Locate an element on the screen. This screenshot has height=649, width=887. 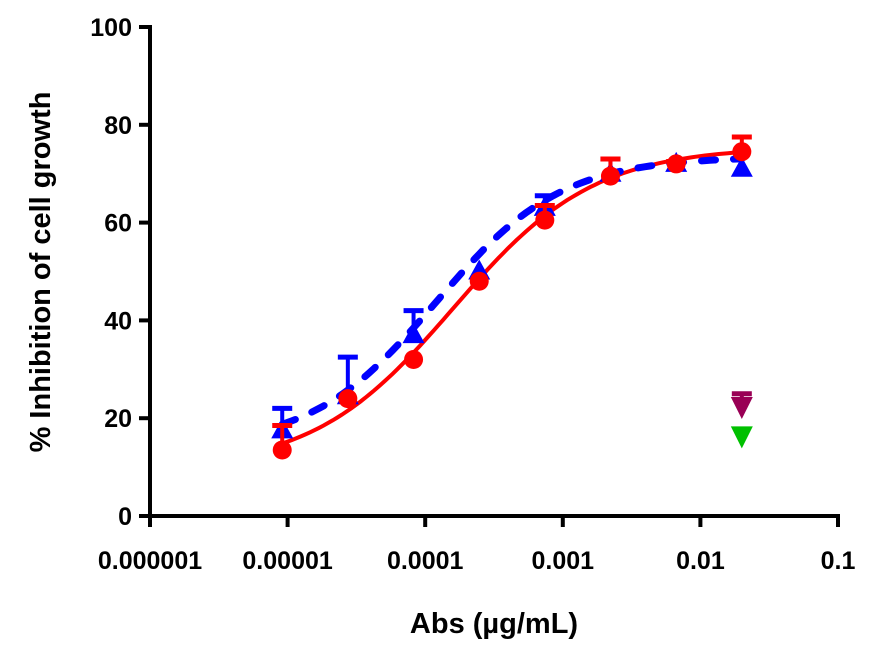
x-axis-title: Abs (µg/mL) is located at coordinates (494, 624).